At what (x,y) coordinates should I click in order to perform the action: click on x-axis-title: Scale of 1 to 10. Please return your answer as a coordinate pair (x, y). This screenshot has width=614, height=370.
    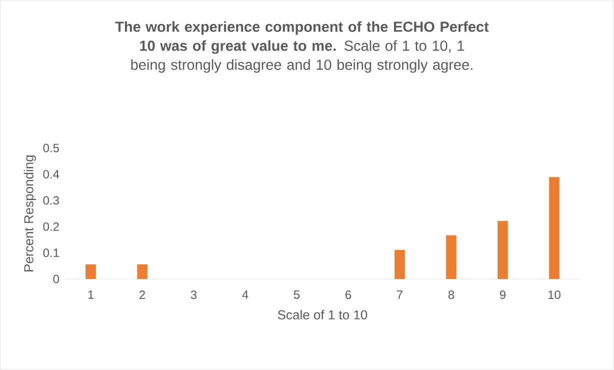
    Looking at the image, I should click on (323, 315).